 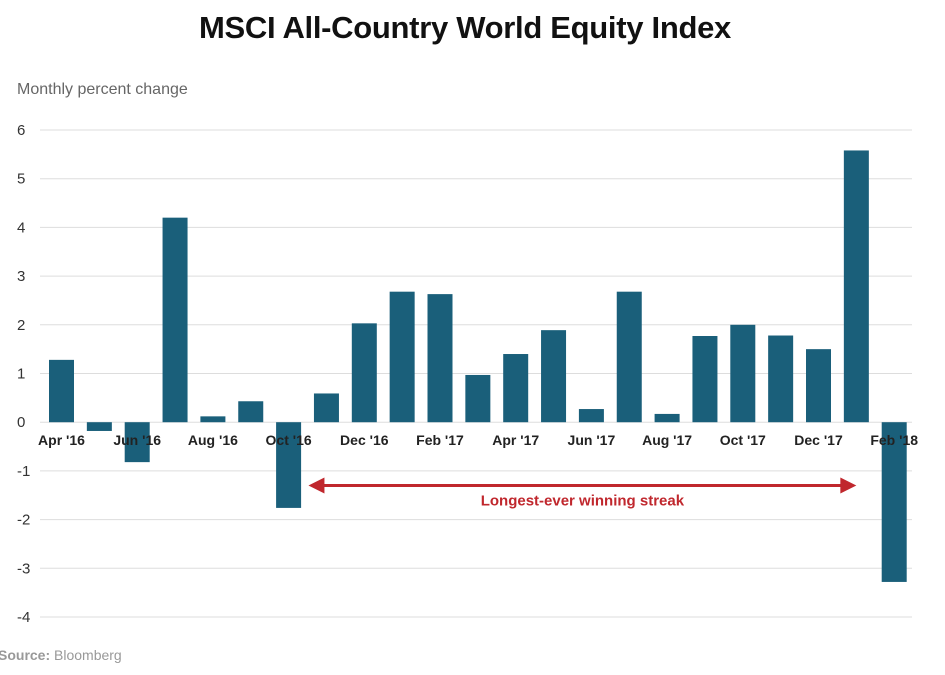 I want to click on y-tick-label: -3, so click(x=23, y=568).